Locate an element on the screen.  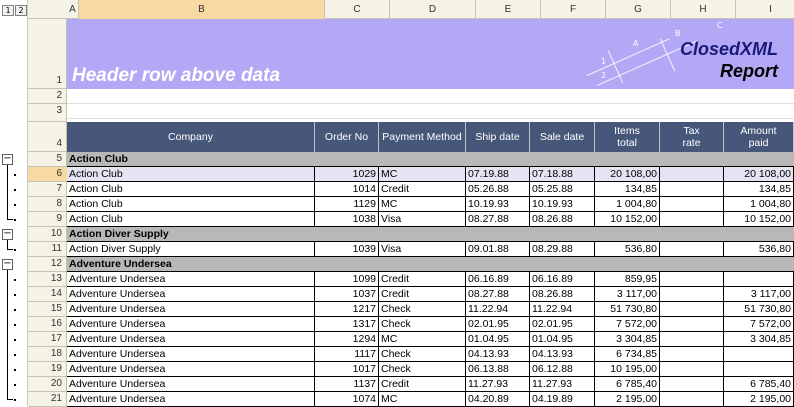
cell-items: 51 730,80 is located at coordinates (627, 309).